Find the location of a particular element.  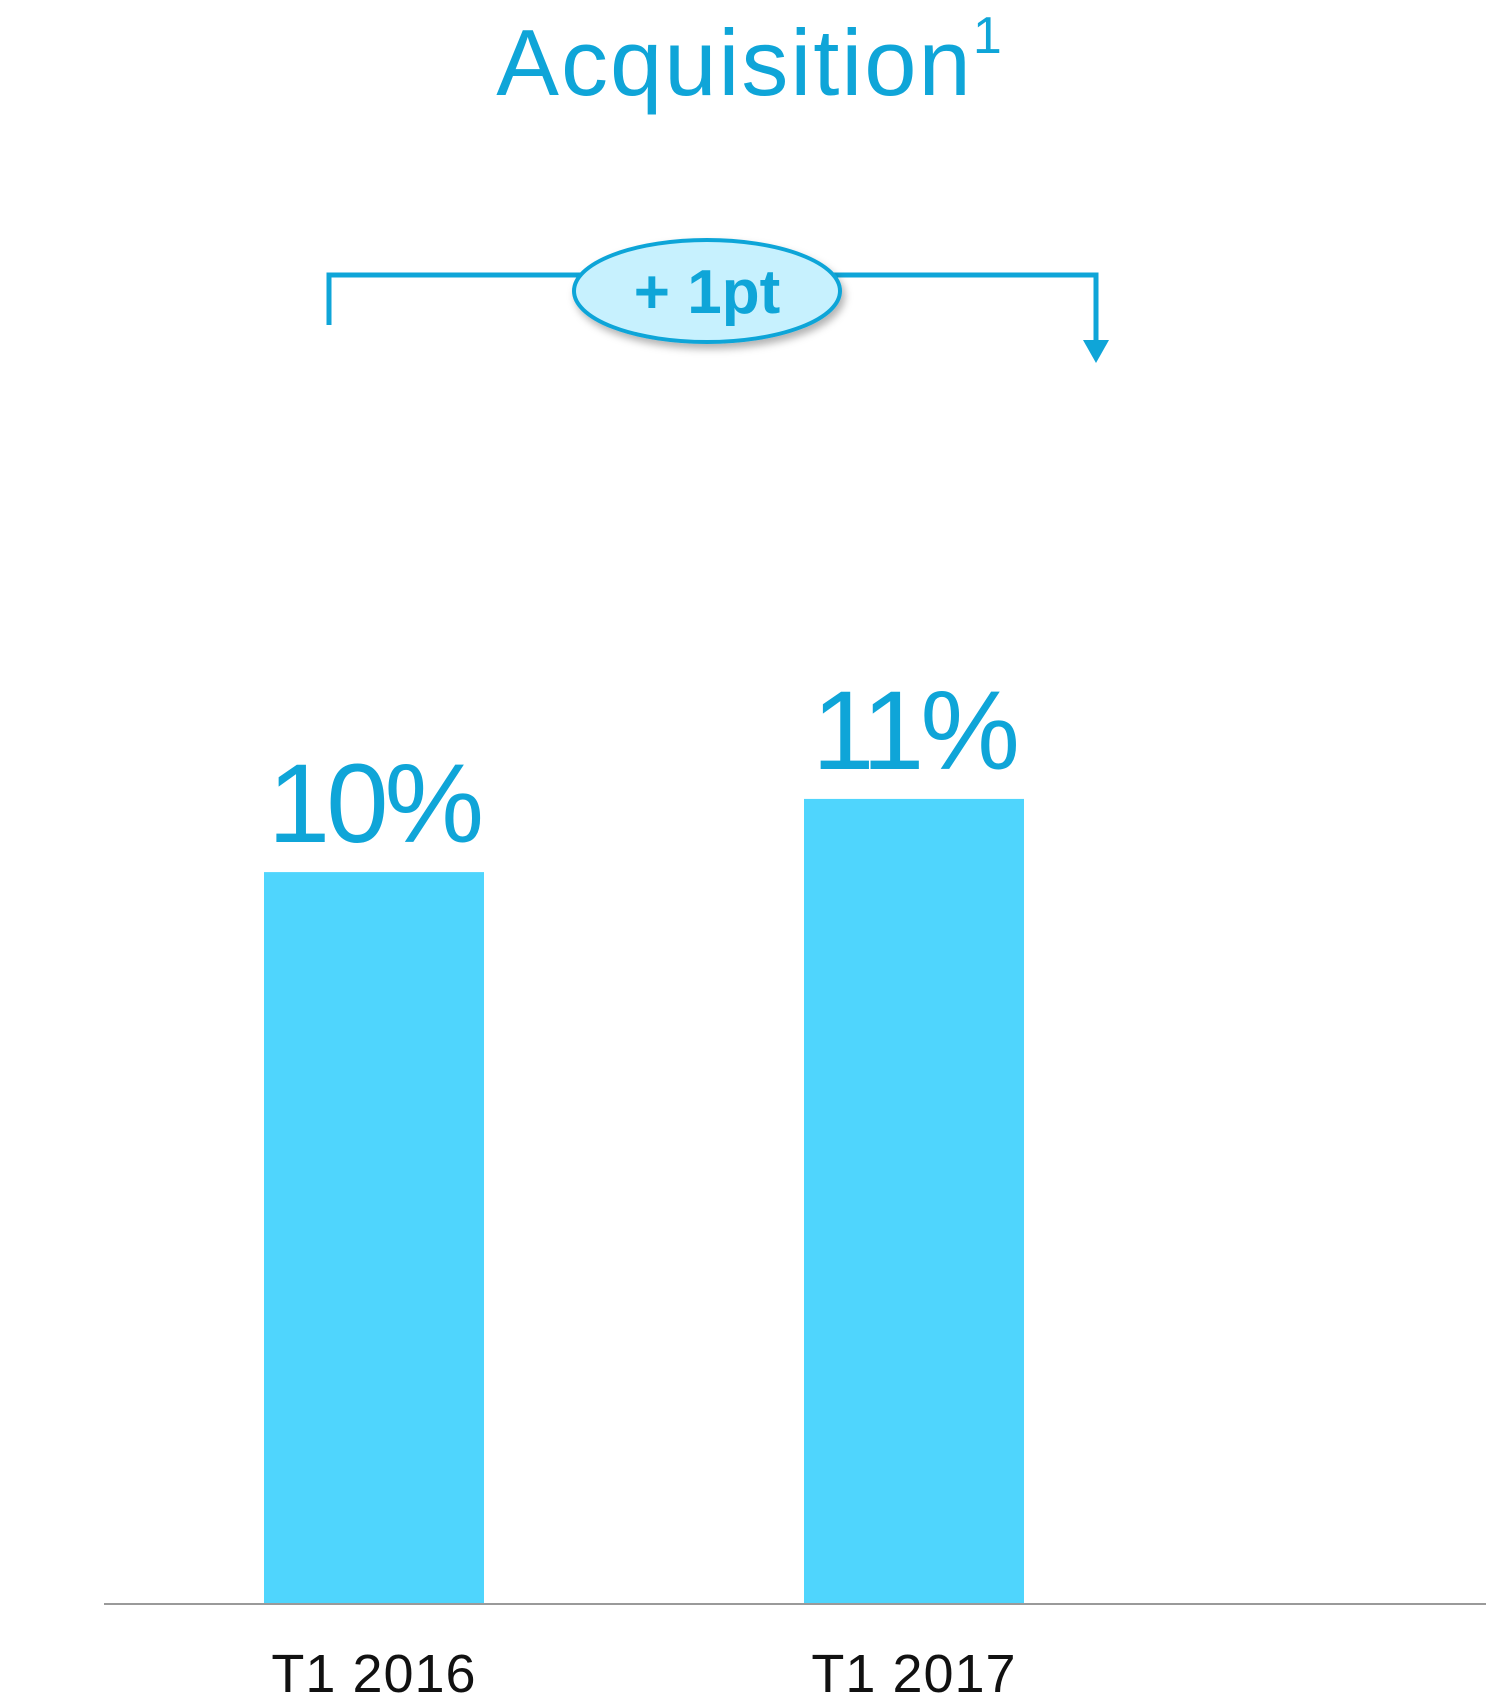

bar-value-label-1: 10% is located at coordinates (374, 803).